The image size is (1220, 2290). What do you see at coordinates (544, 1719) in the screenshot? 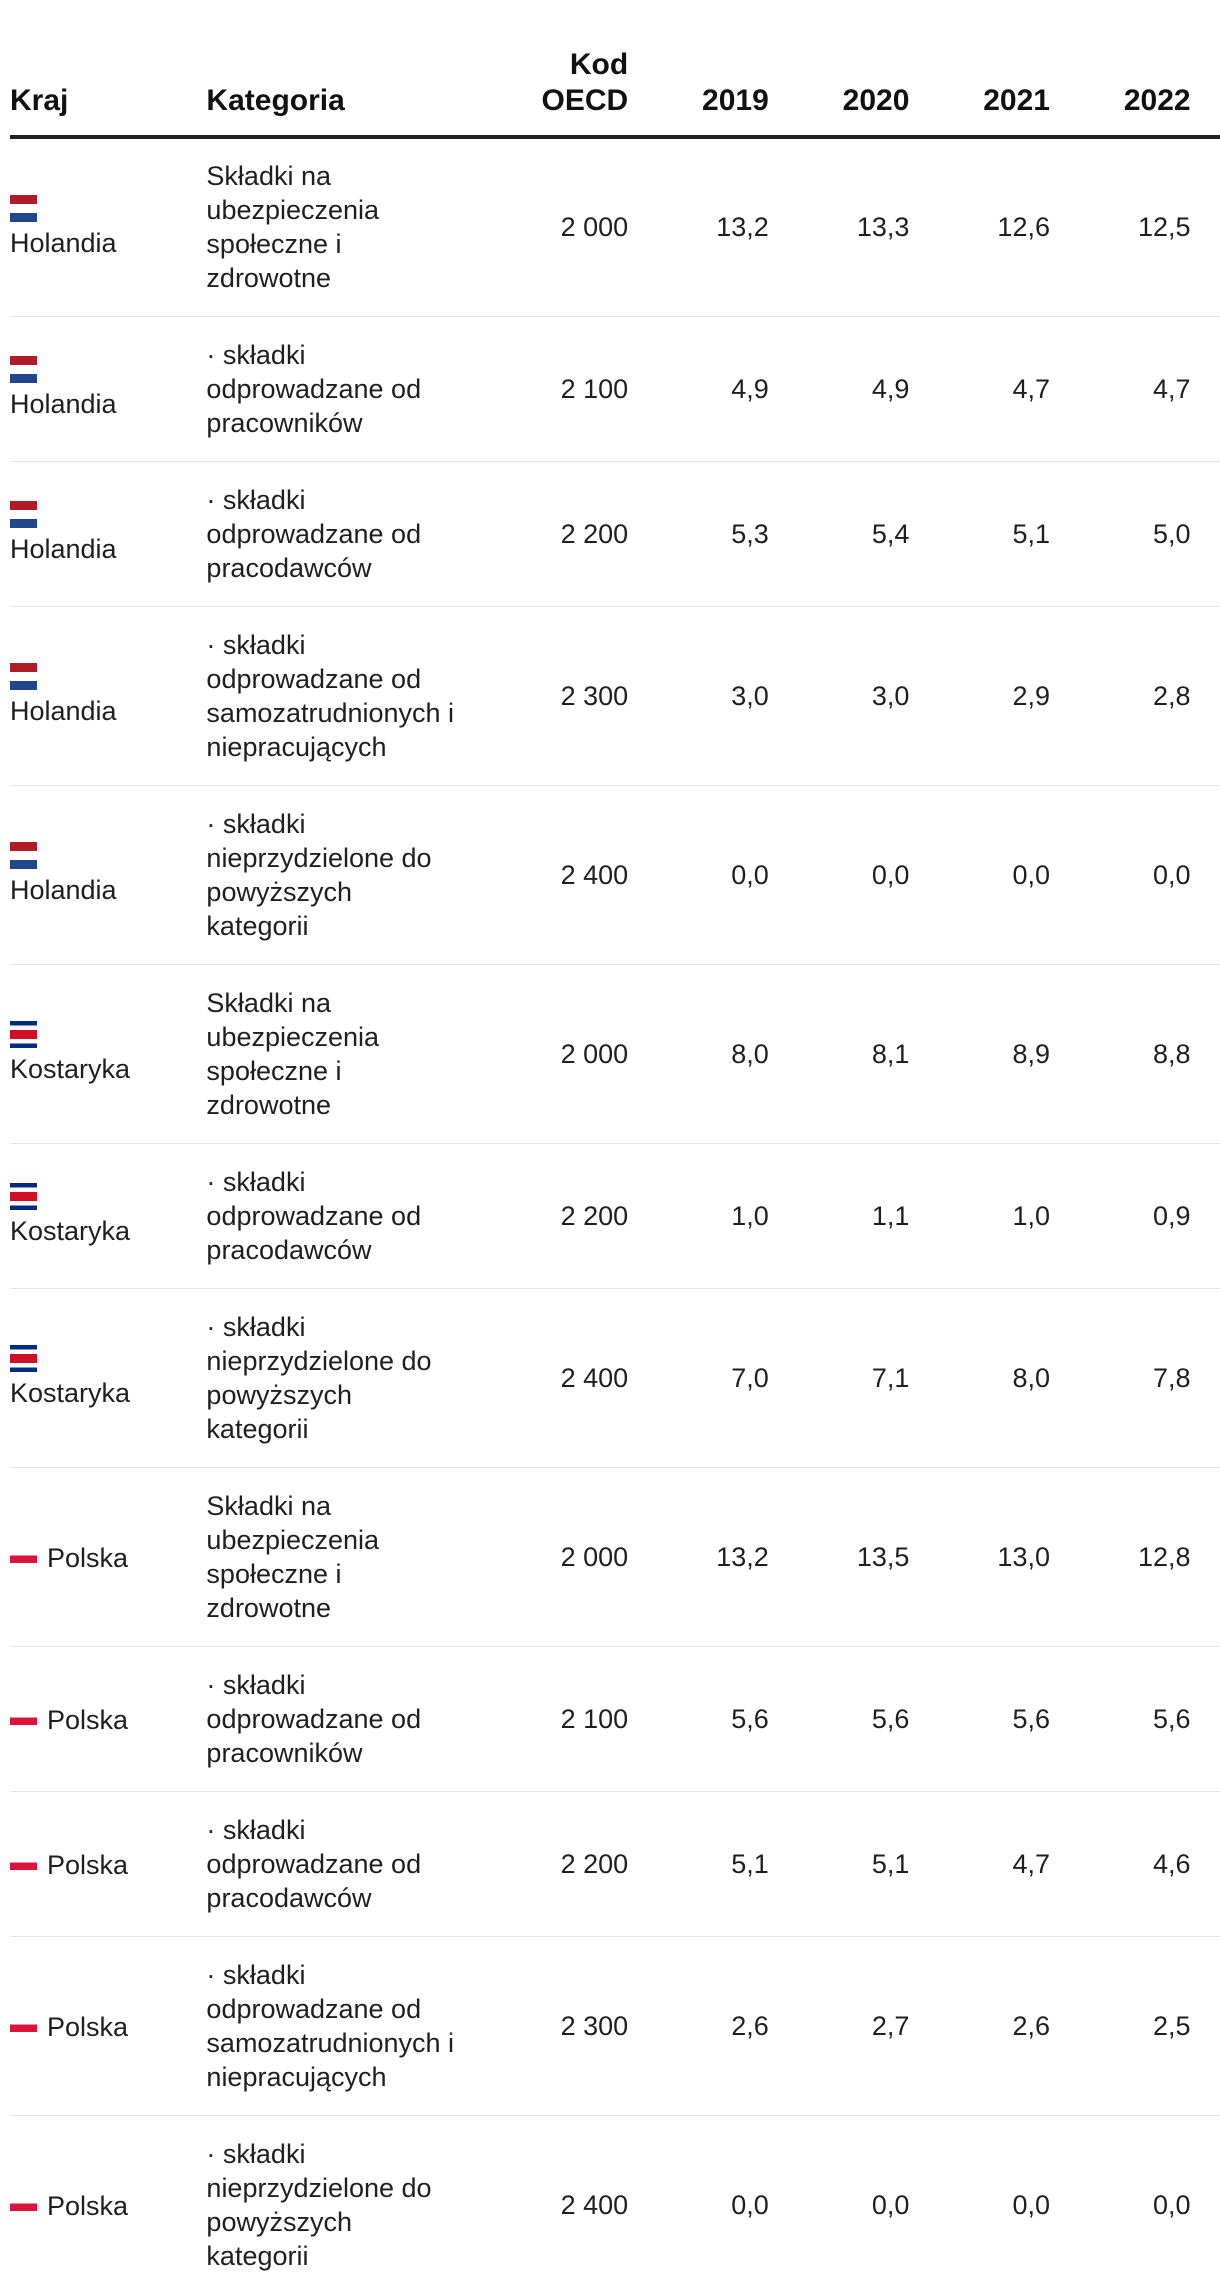
I see `cell-oecd-code: 2 100` at bounding box center [544, 1719].